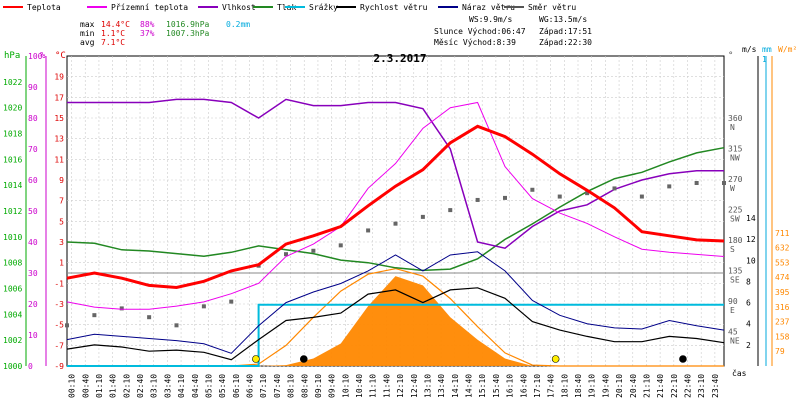 This screenshot has height=404, width=800. Describe the element at coordinates (147, 24) in the screenshot. I see `stats-max-hum: 88%` at that location.